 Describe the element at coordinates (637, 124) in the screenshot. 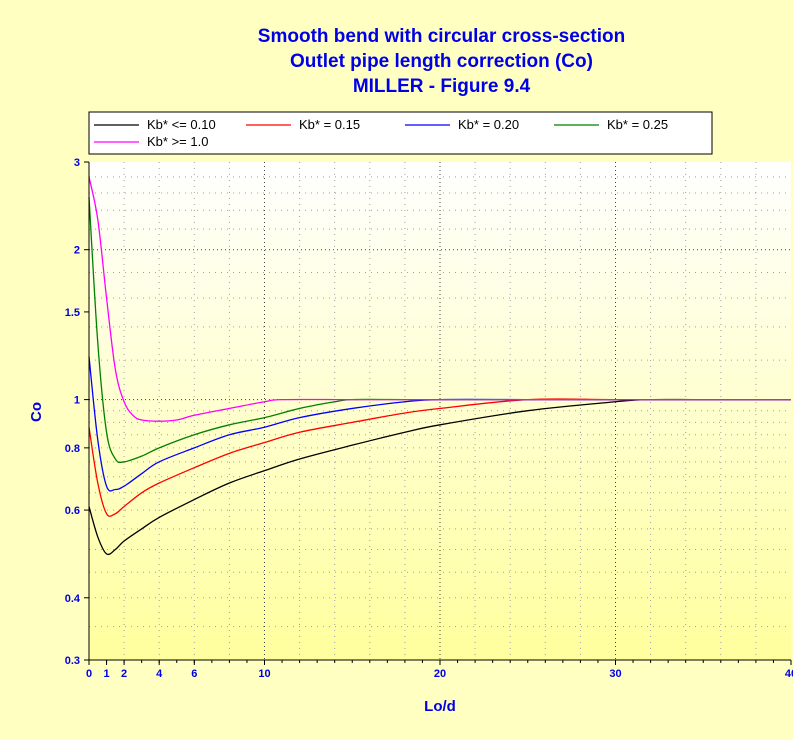

I see `legend-label-4: Kb* = 0.25` at that location.